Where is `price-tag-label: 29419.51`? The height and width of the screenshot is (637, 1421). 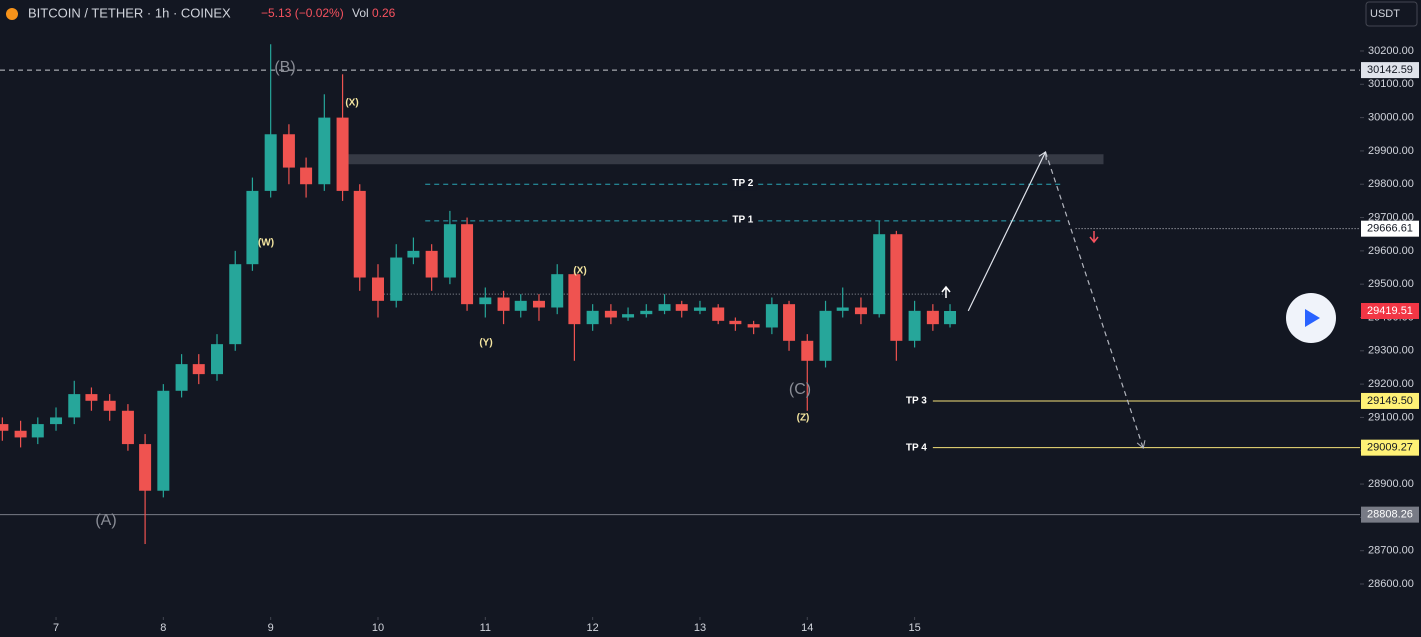 price-tag-label: 29419.51 is located at coordinates (1390, 311).